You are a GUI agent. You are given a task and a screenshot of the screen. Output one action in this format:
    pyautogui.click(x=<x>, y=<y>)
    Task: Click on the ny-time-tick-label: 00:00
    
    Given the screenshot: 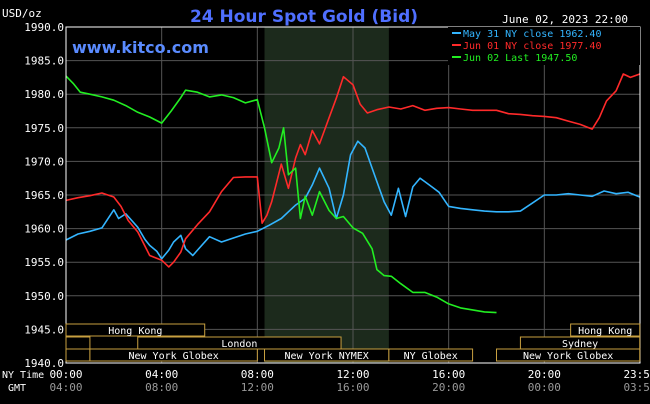 What is the action you would take?
    pyautogui.click(x=65, y=374)
    